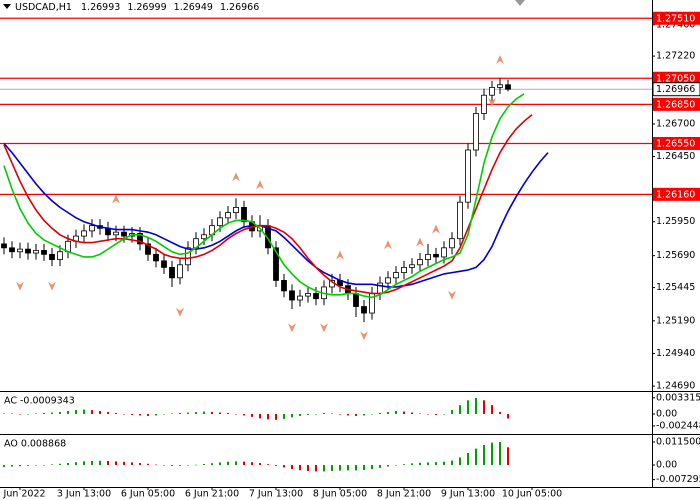 The height and width of the screenshot is (500, 700). I want to click on y-tick-label: 1.25190, so click(675, 320).